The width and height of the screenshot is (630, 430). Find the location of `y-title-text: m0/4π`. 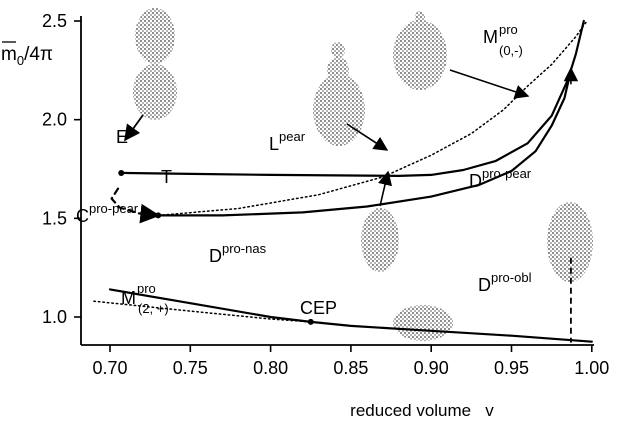

y-title-text: m0/4π is located at coordinates (27, 56).